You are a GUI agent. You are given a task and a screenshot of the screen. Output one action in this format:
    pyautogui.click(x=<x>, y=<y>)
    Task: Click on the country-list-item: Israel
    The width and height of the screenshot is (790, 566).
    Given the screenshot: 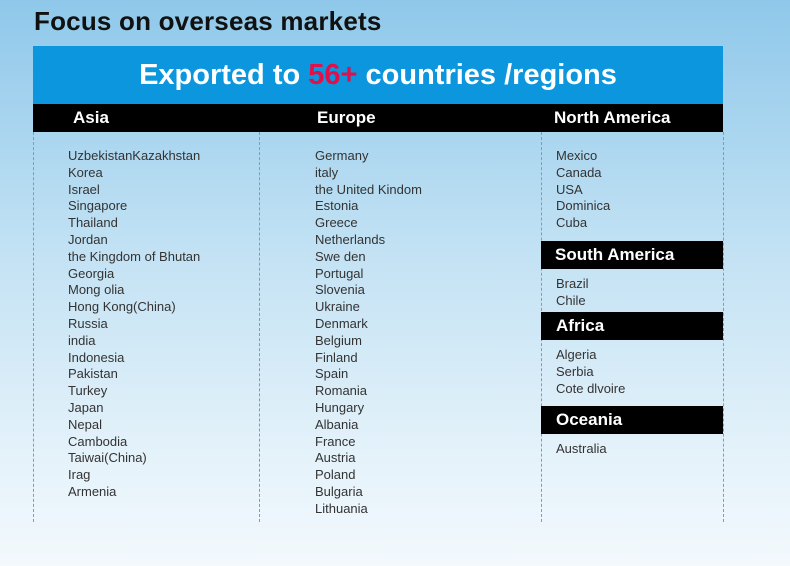 What is the action you would take?
    pyautogui.click(x=84, y=189)
    